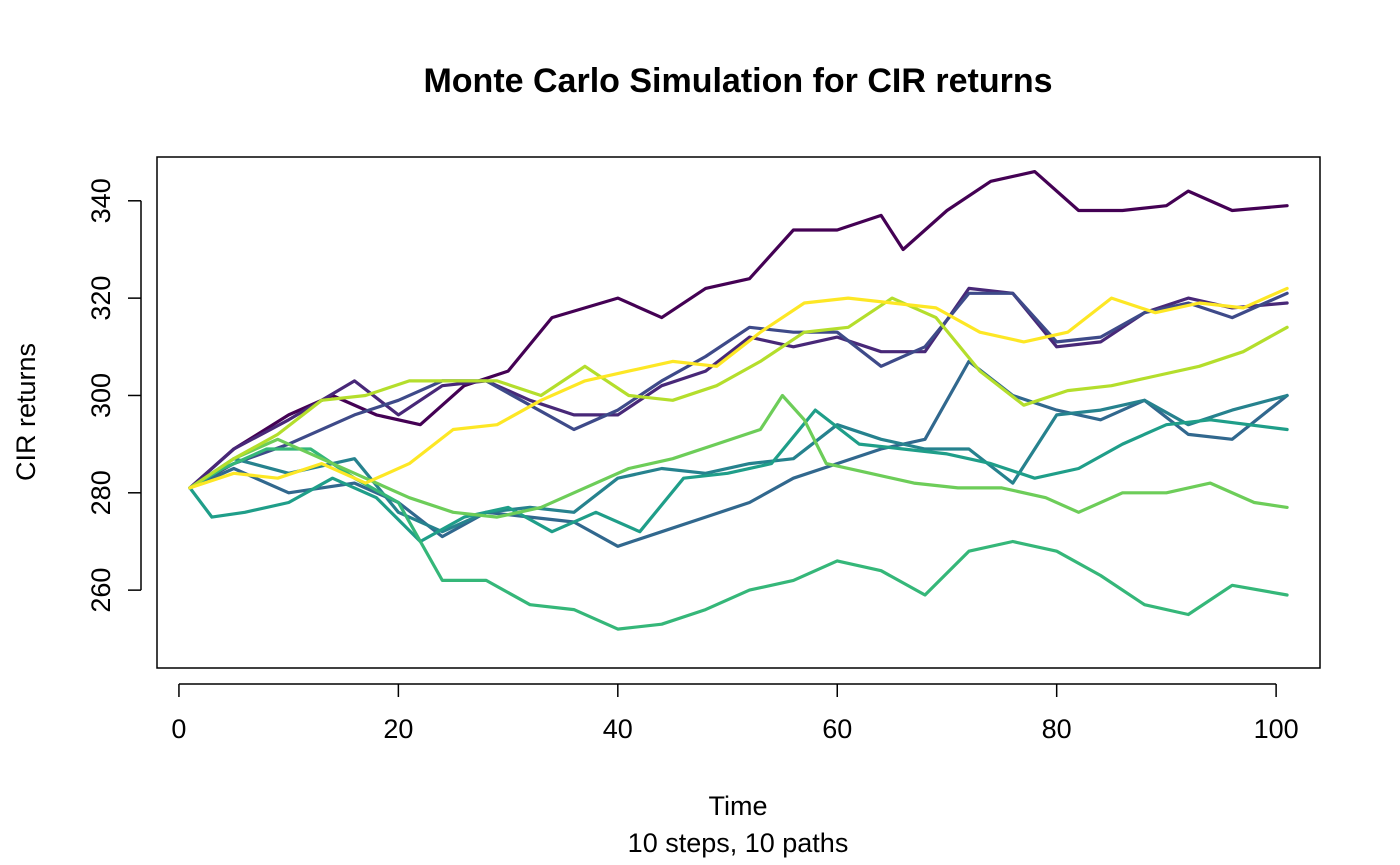 The height and width of the screenshot is (865, 1400). What do you see at coordinates (1057, 729) in the screenshot?
I see `x-tick-label: 80` at bounding box center [1057, 729].